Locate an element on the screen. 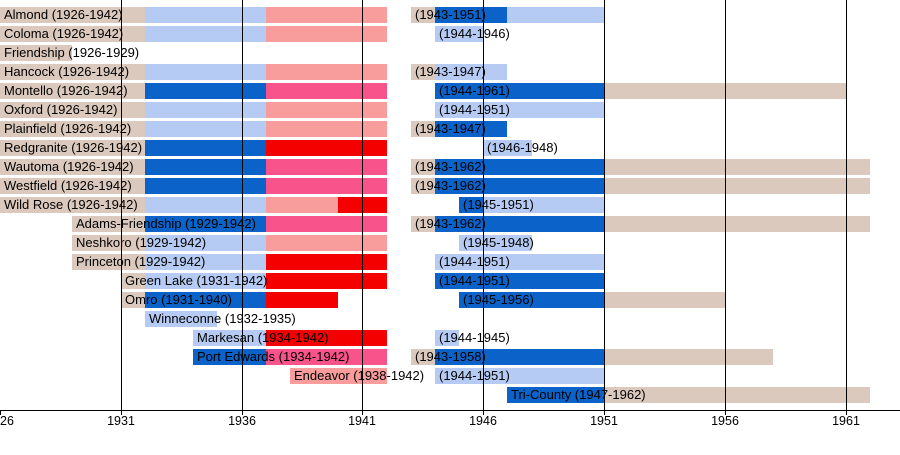  bar-label: Redgranite (1926-1942) is located at coordinates (73, 147).